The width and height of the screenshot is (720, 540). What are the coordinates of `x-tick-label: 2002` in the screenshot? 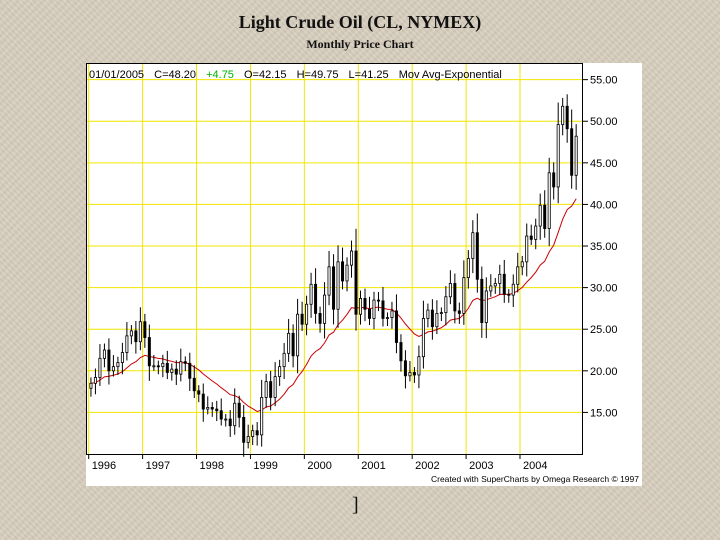 It's located at (427, 466).